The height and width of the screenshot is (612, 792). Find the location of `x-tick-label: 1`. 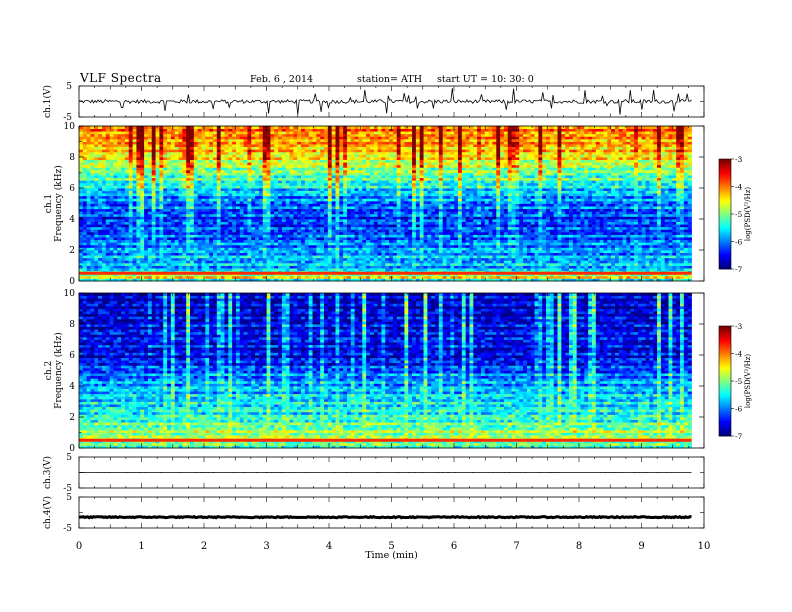

x-tick-label: 1 is located at coordinates (141, 546).